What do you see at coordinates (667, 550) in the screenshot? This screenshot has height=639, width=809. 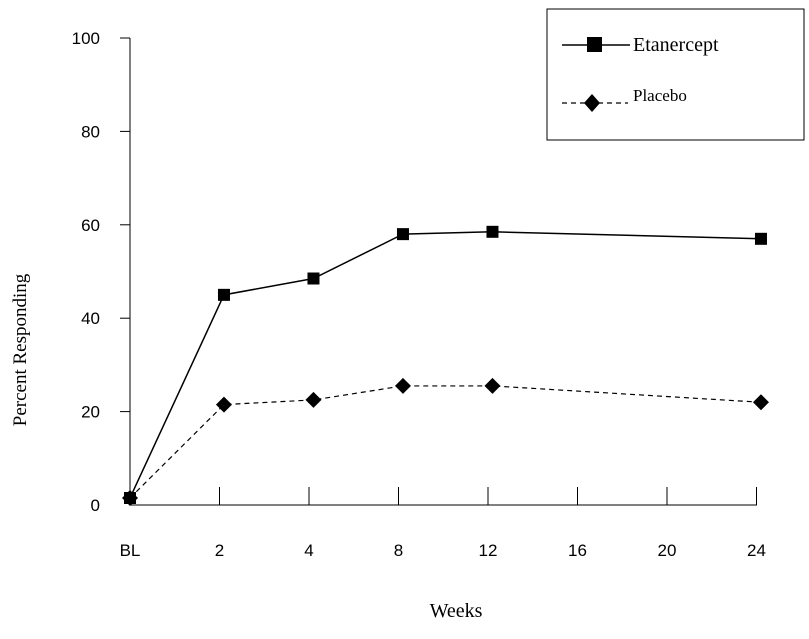 I see `x-tick-label: 20` at bounding box center [667, 550].